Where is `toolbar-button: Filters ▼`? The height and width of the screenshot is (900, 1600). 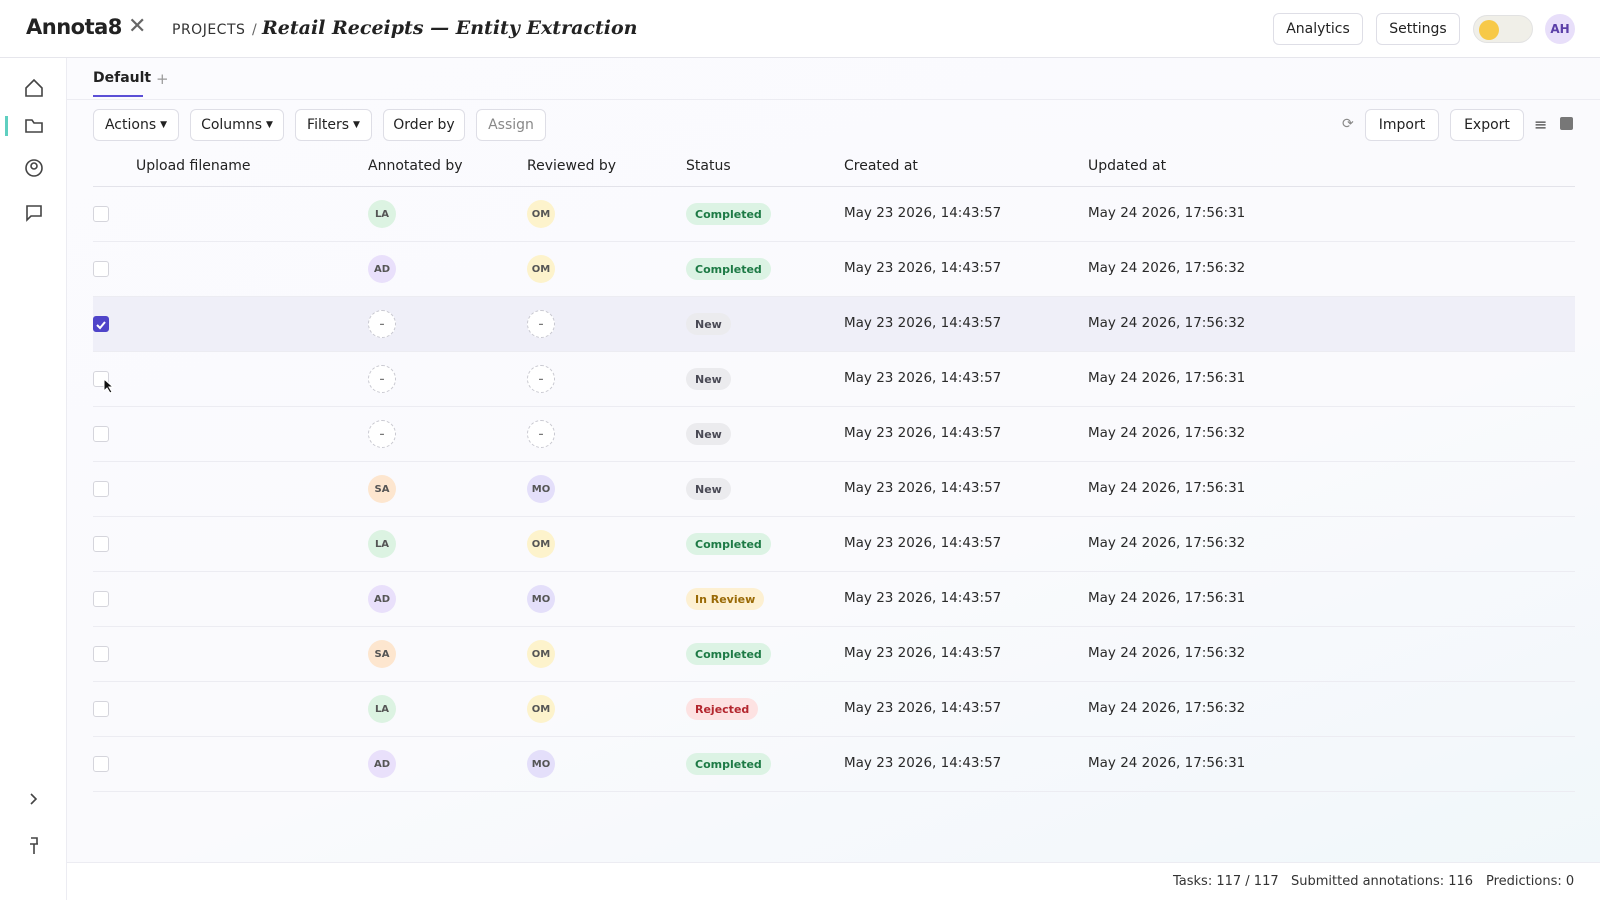 toolbar-button: Filters ▼ is located at coordinates (333, 125).